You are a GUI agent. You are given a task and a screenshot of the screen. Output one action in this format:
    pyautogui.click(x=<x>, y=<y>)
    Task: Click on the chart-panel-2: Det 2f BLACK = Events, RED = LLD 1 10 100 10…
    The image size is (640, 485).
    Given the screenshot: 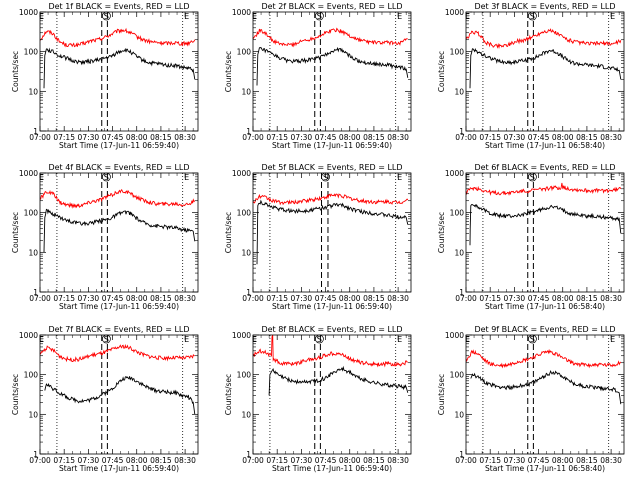 What is the action you would take?
    pyautogui.click(x=318, y=76)
    